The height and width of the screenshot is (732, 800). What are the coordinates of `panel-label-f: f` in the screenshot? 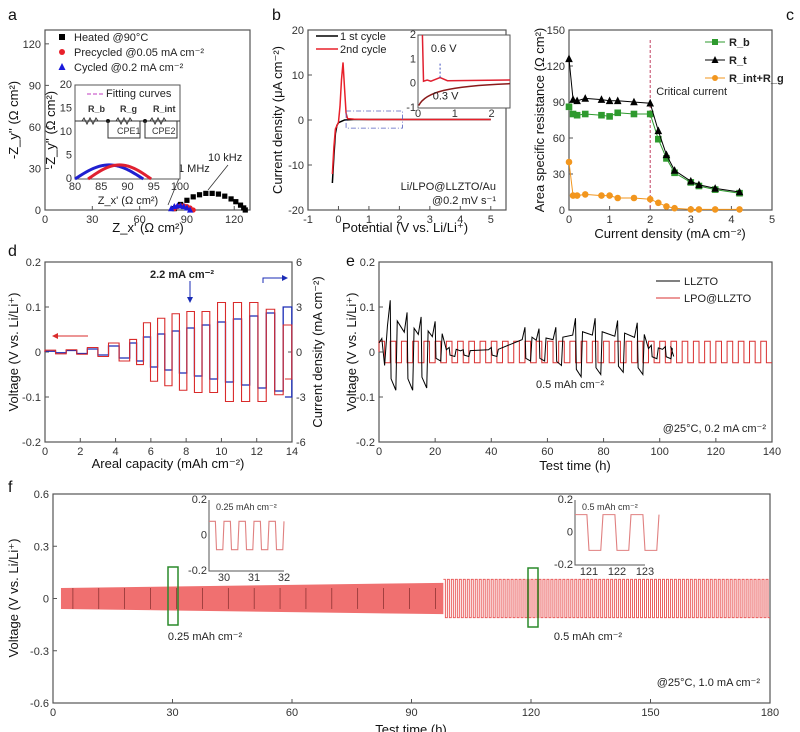 It's located at (10, 487).